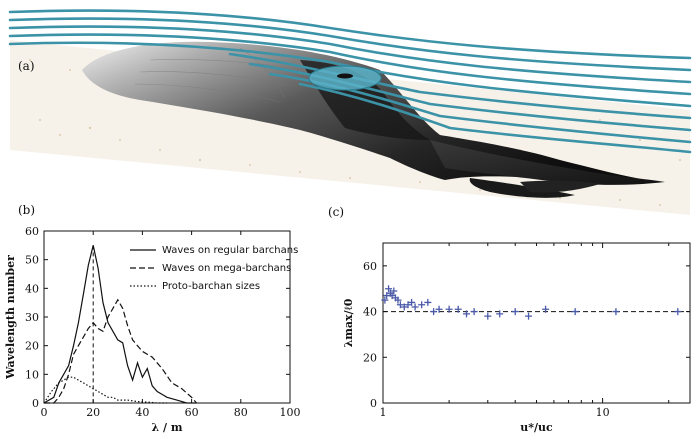  I want to click on x-tick-label: 40, so click(142, 412).